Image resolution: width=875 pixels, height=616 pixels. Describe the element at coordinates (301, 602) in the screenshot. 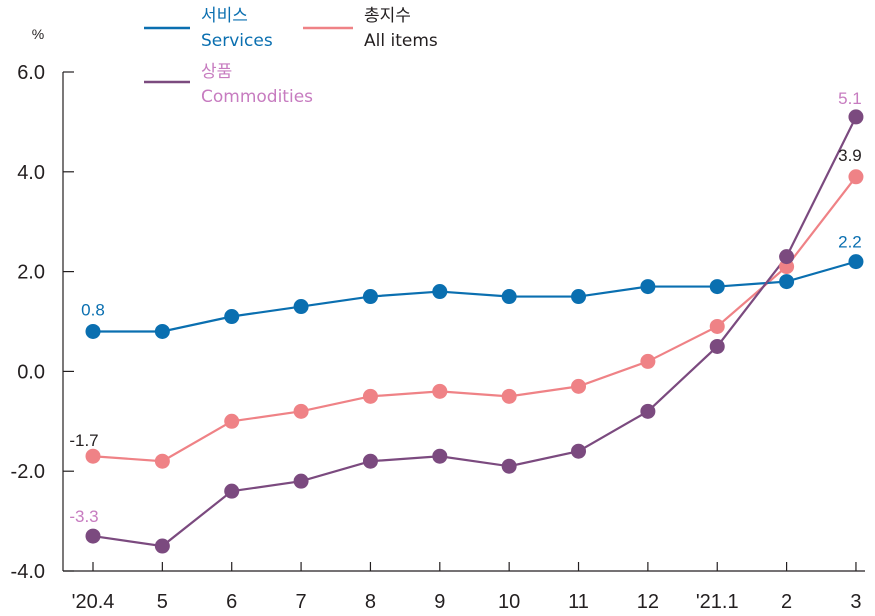

I see `x-tick-label: 7` at that location.